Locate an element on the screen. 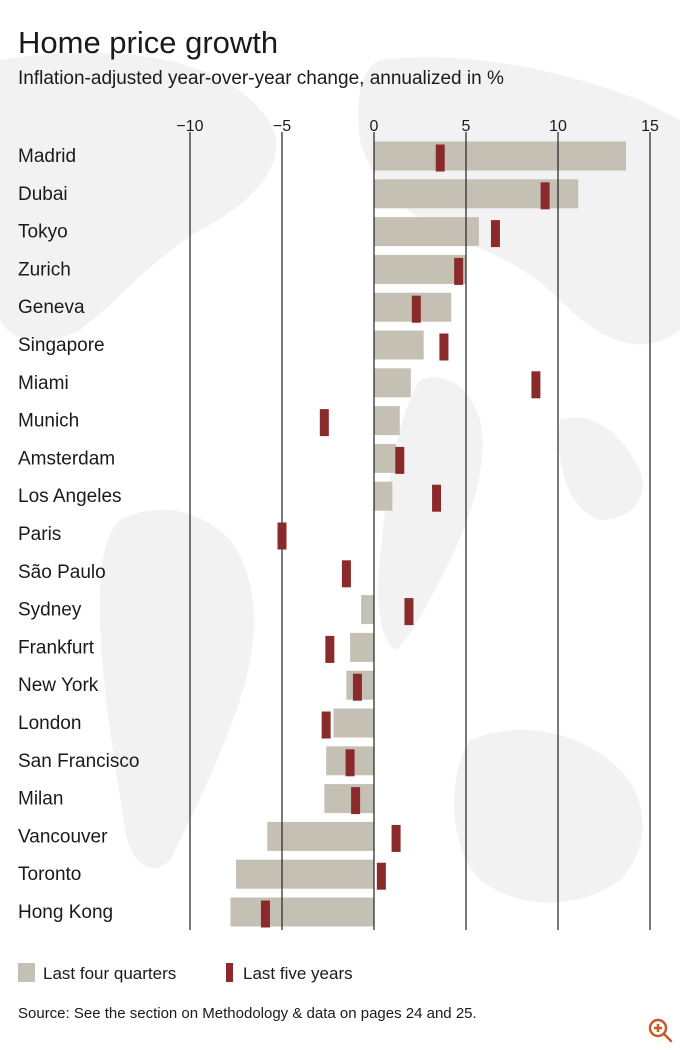  category-label-miami: Miami is located at coordinates (43, 383).